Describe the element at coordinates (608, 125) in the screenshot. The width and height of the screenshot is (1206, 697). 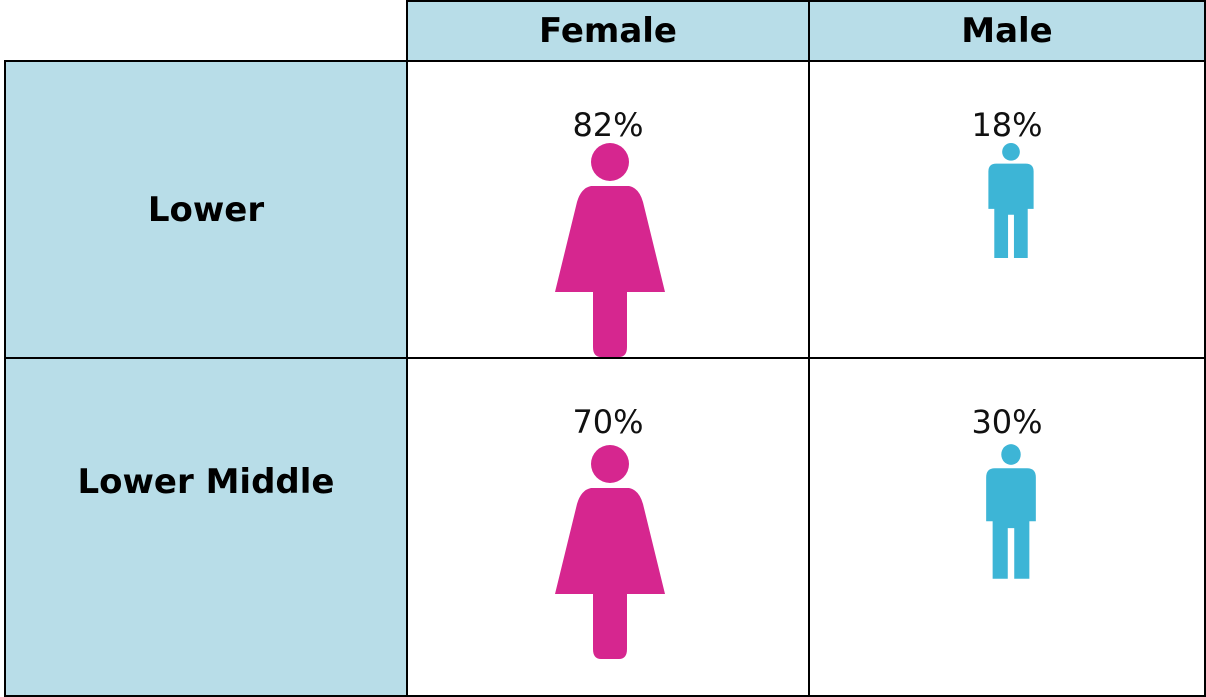
I see `percent-label: 82%` at that location.